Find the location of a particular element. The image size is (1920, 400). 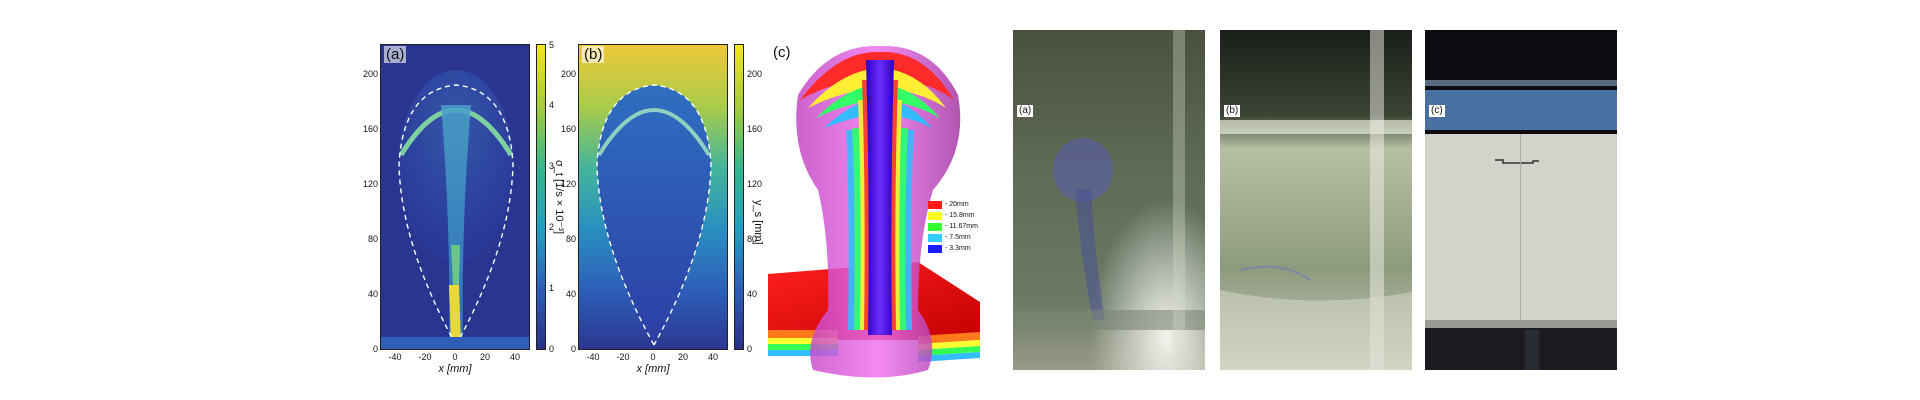

panel-b-cbtick: 160 is located at coordinates (755, 129).